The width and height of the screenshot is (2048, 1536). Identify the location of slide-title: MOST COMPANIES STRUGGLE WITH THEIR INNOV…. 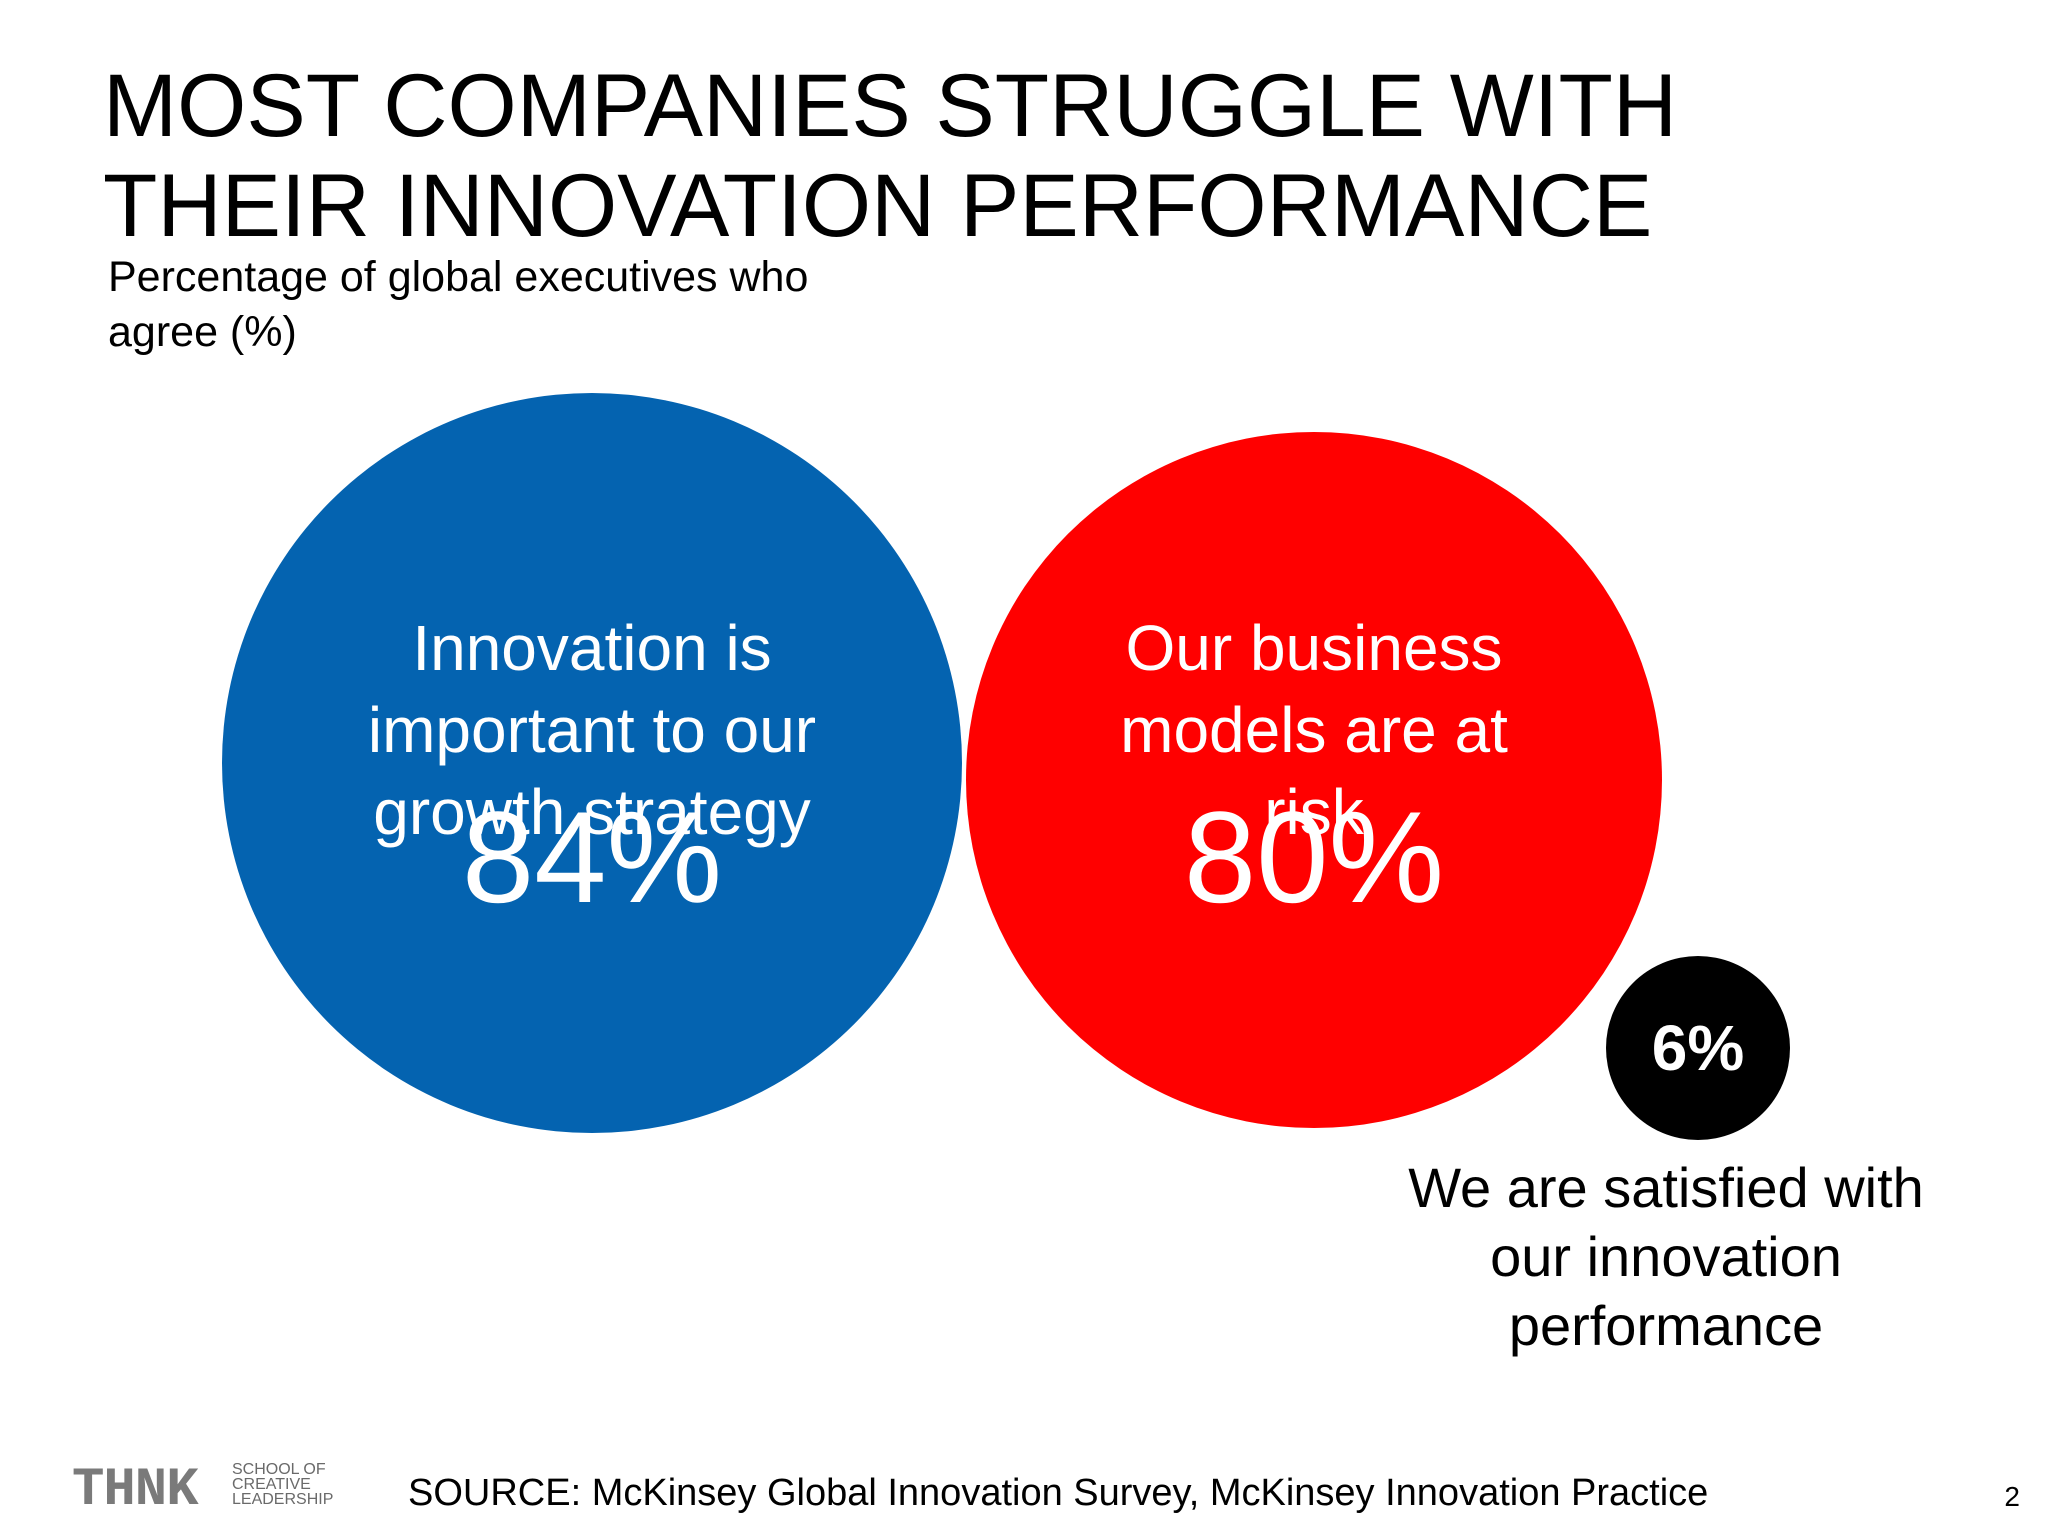
(1003, 155).